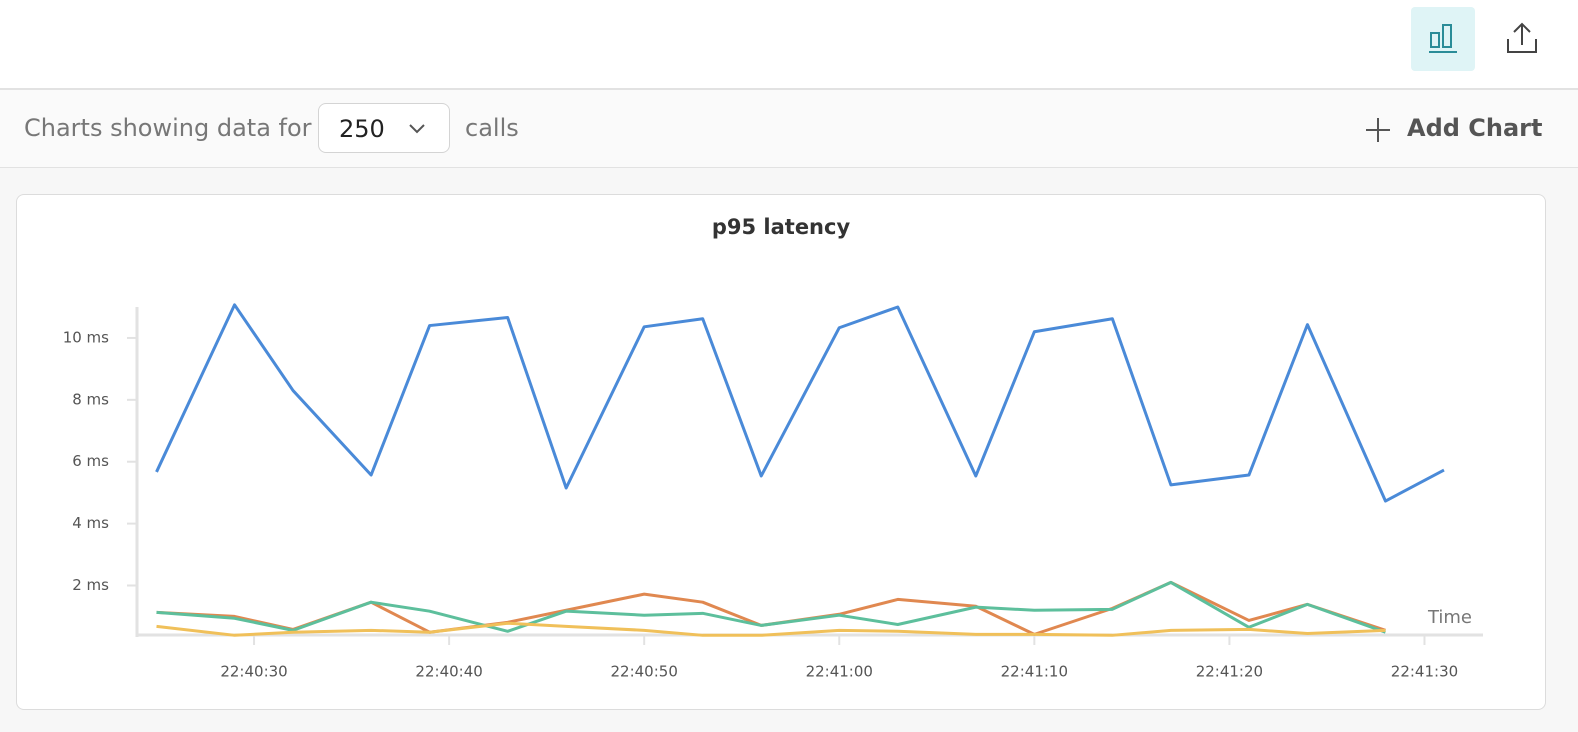  What do you see at coordinates (90, 399) in the screenshot?
I see `y-tick-label: 8 ms` at bounding box center [90, 399].